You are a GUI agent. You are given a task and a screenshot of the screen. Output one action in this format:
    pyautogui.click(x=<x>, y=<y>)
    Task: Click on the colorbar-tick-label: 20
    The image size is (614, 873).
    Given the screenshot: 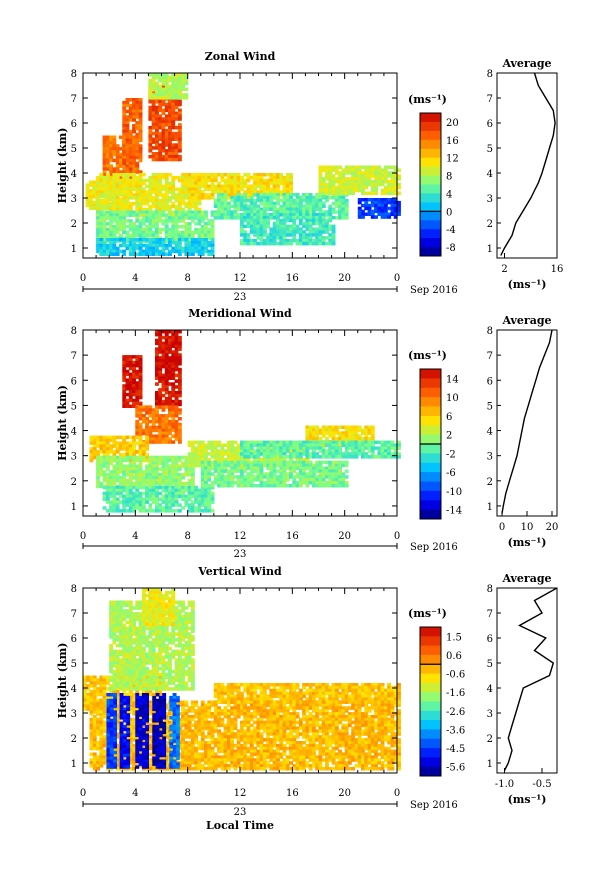 What is the action you would take?
    pyautogui.click(x=452, y=123)
    